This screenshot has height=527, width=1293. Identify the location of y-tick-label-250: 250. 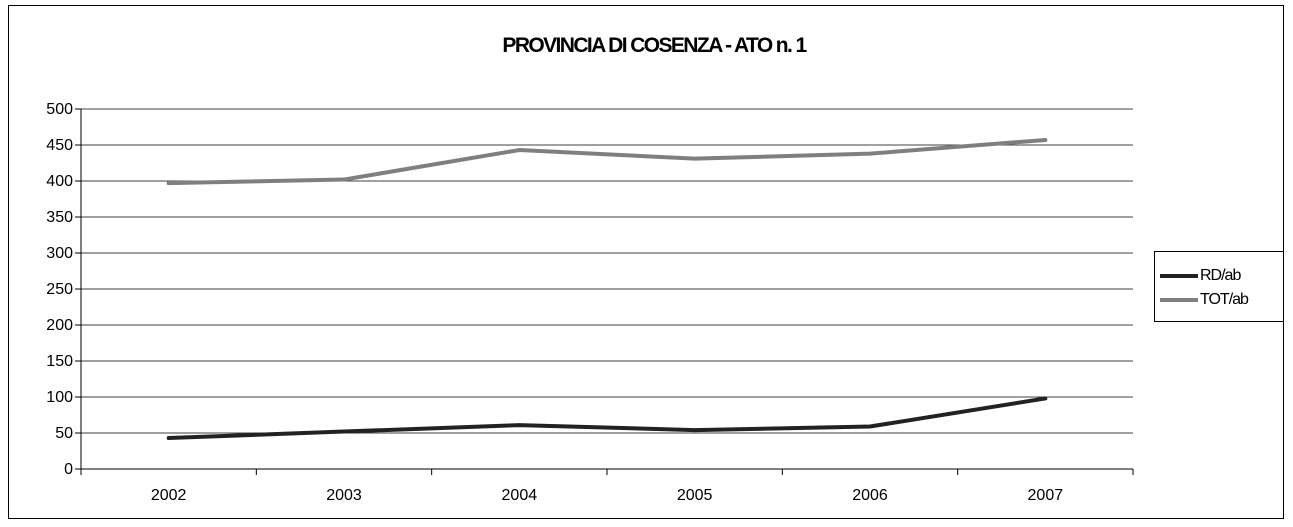
(59, 289).